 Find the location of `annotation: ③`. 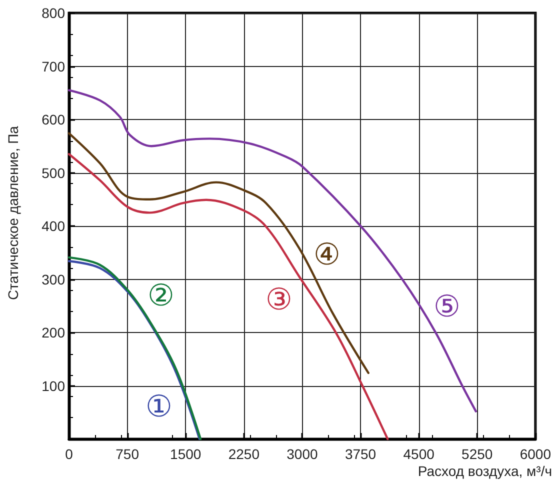

annotation: ③ is located at coordinates (279, 300).